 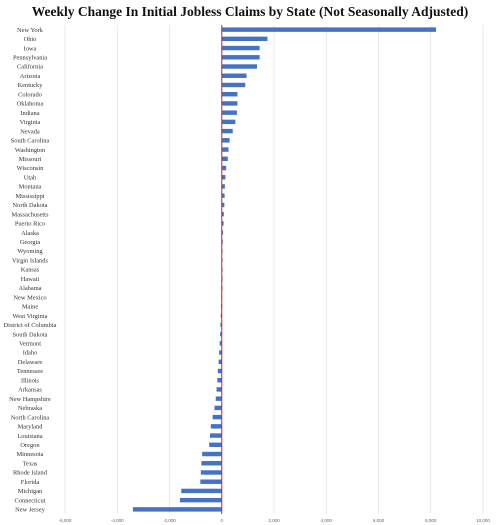 I want to click on category-label: Nevada, so click(x=30, y=131).